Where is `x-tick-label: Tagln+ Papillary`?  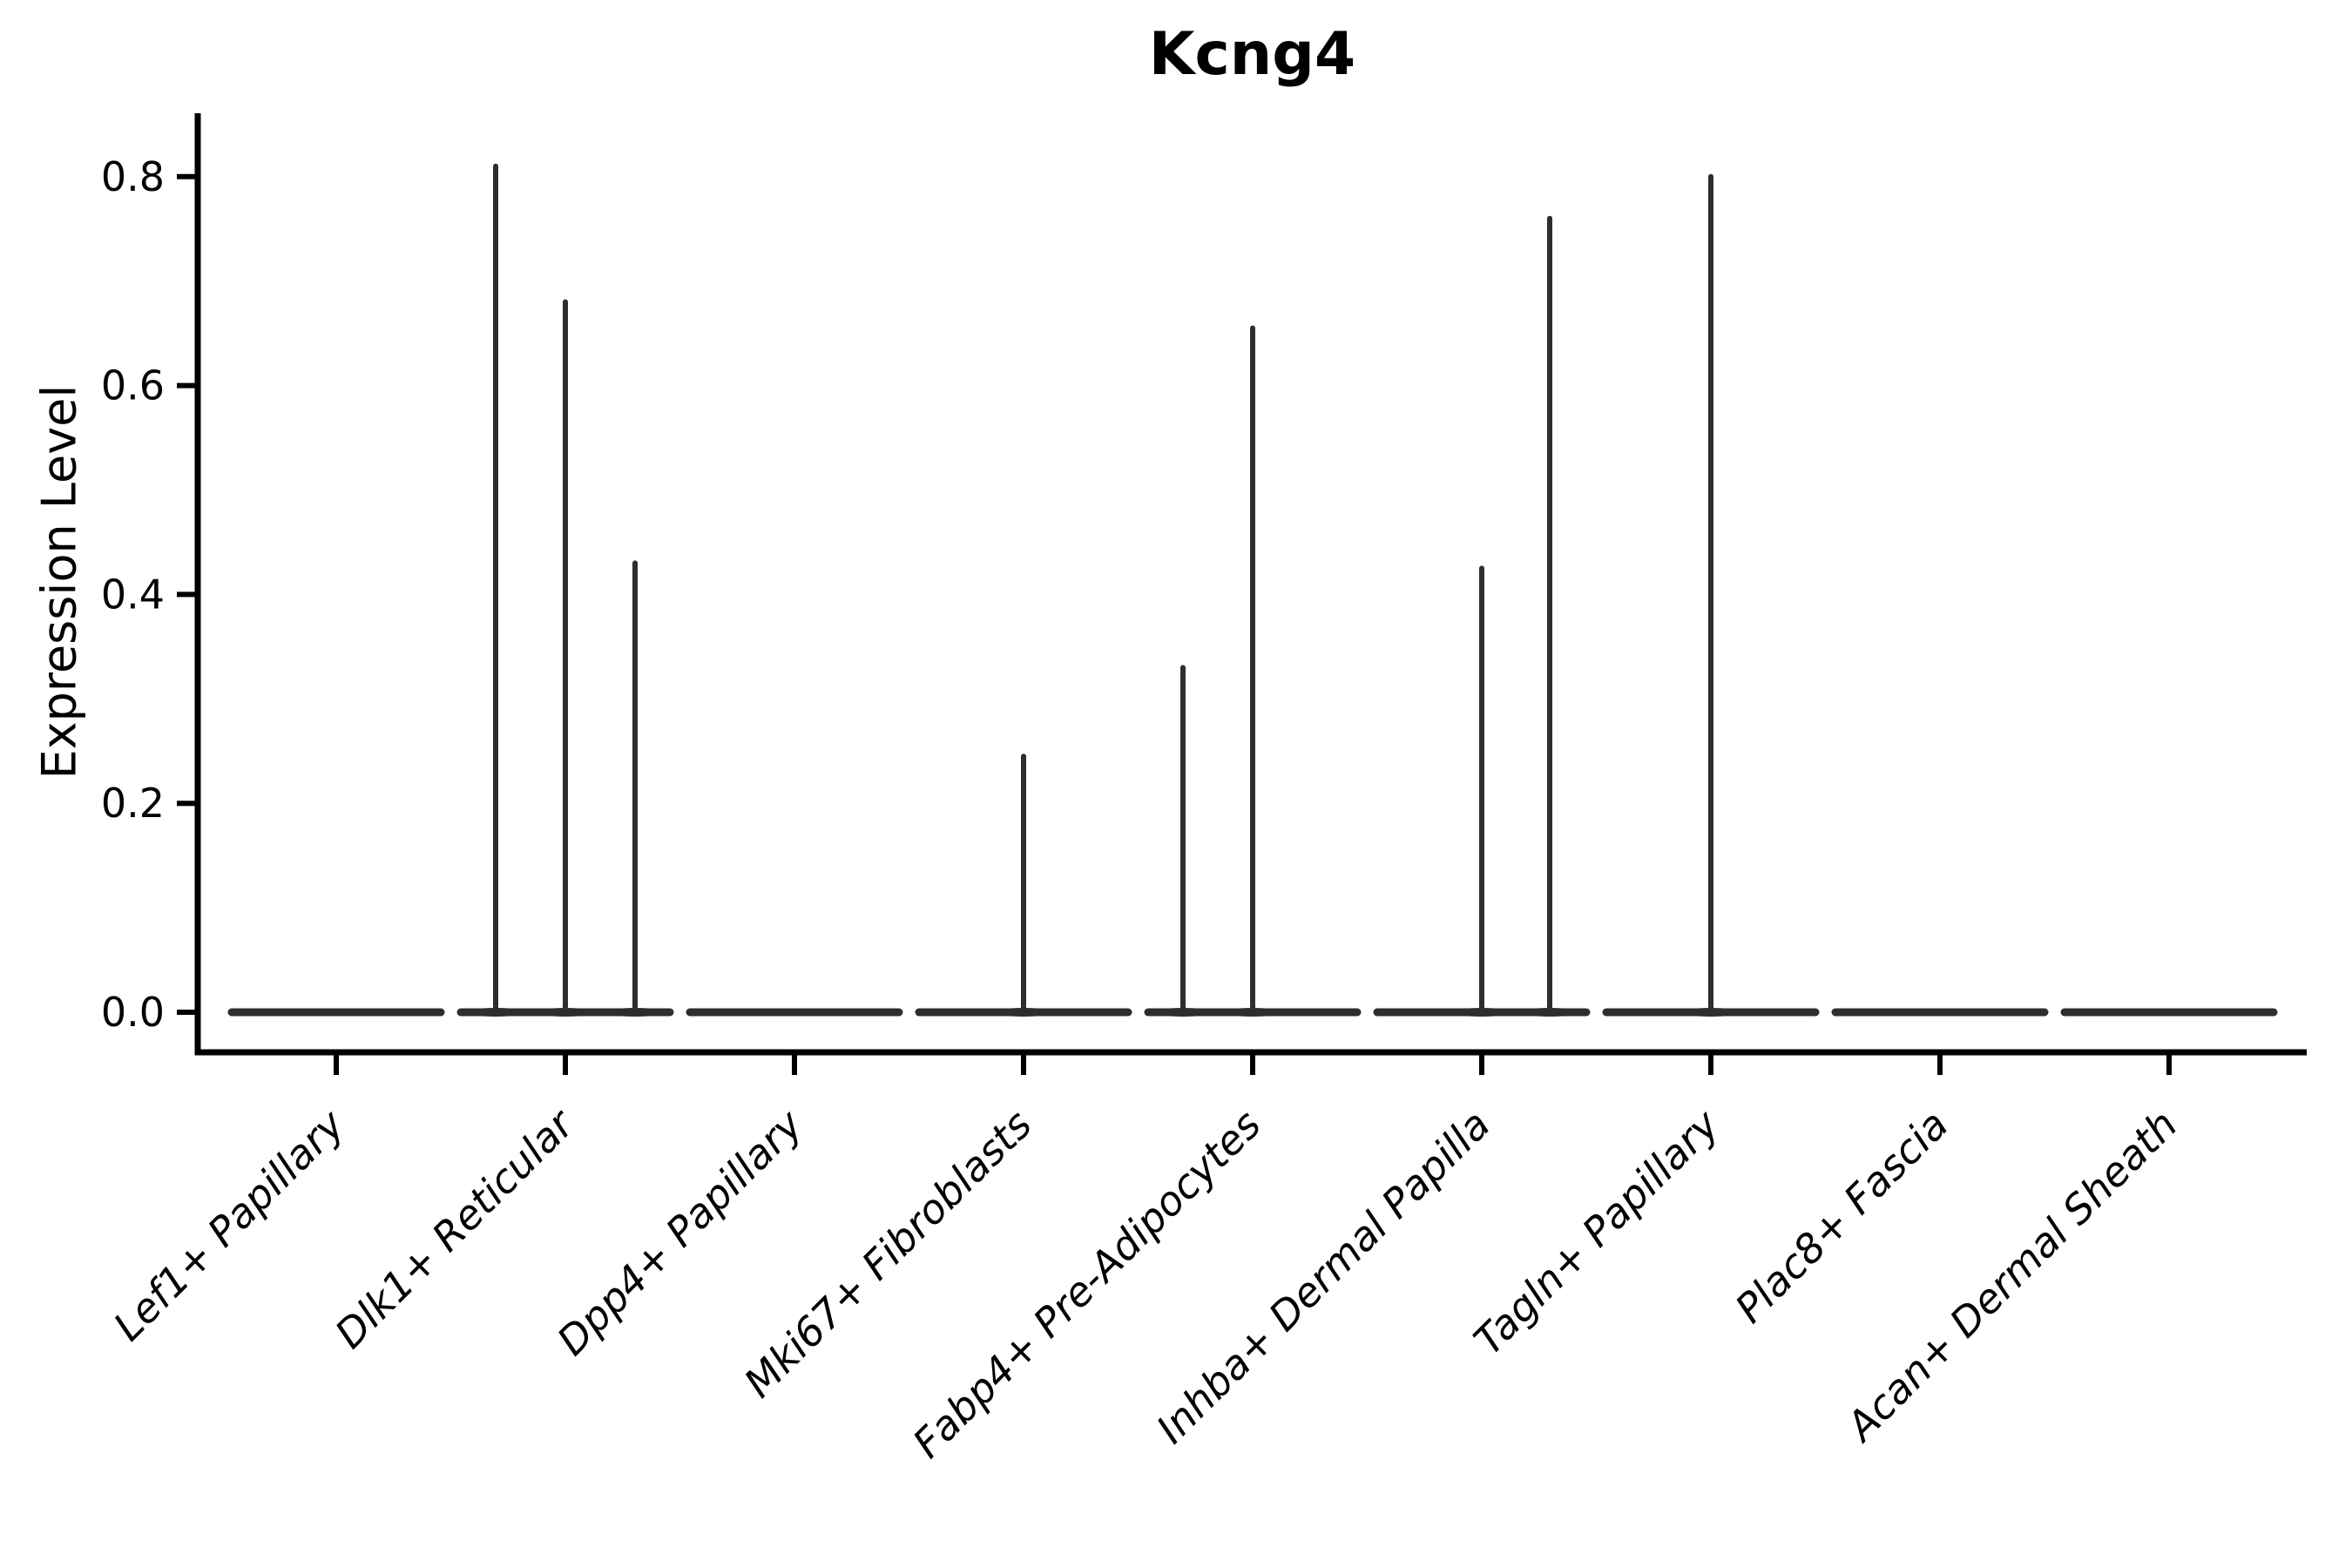 x-tick-label: Tagln+ Papillary is located at coordinates (1596, 1232).